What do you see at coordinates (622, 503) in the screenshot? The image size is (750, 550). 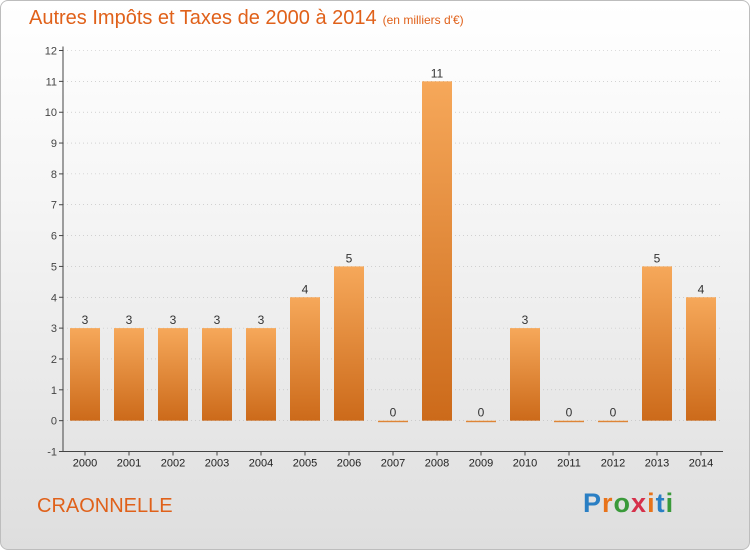 I see `logo-letter: o` at bounding box center [622, 503].